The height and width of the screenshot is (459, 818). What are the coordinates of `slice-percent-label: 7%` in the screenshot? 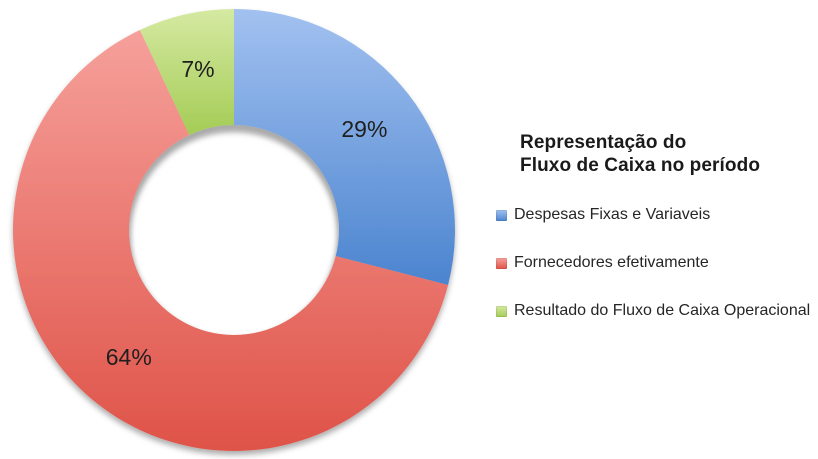 It's located at (197, 69).